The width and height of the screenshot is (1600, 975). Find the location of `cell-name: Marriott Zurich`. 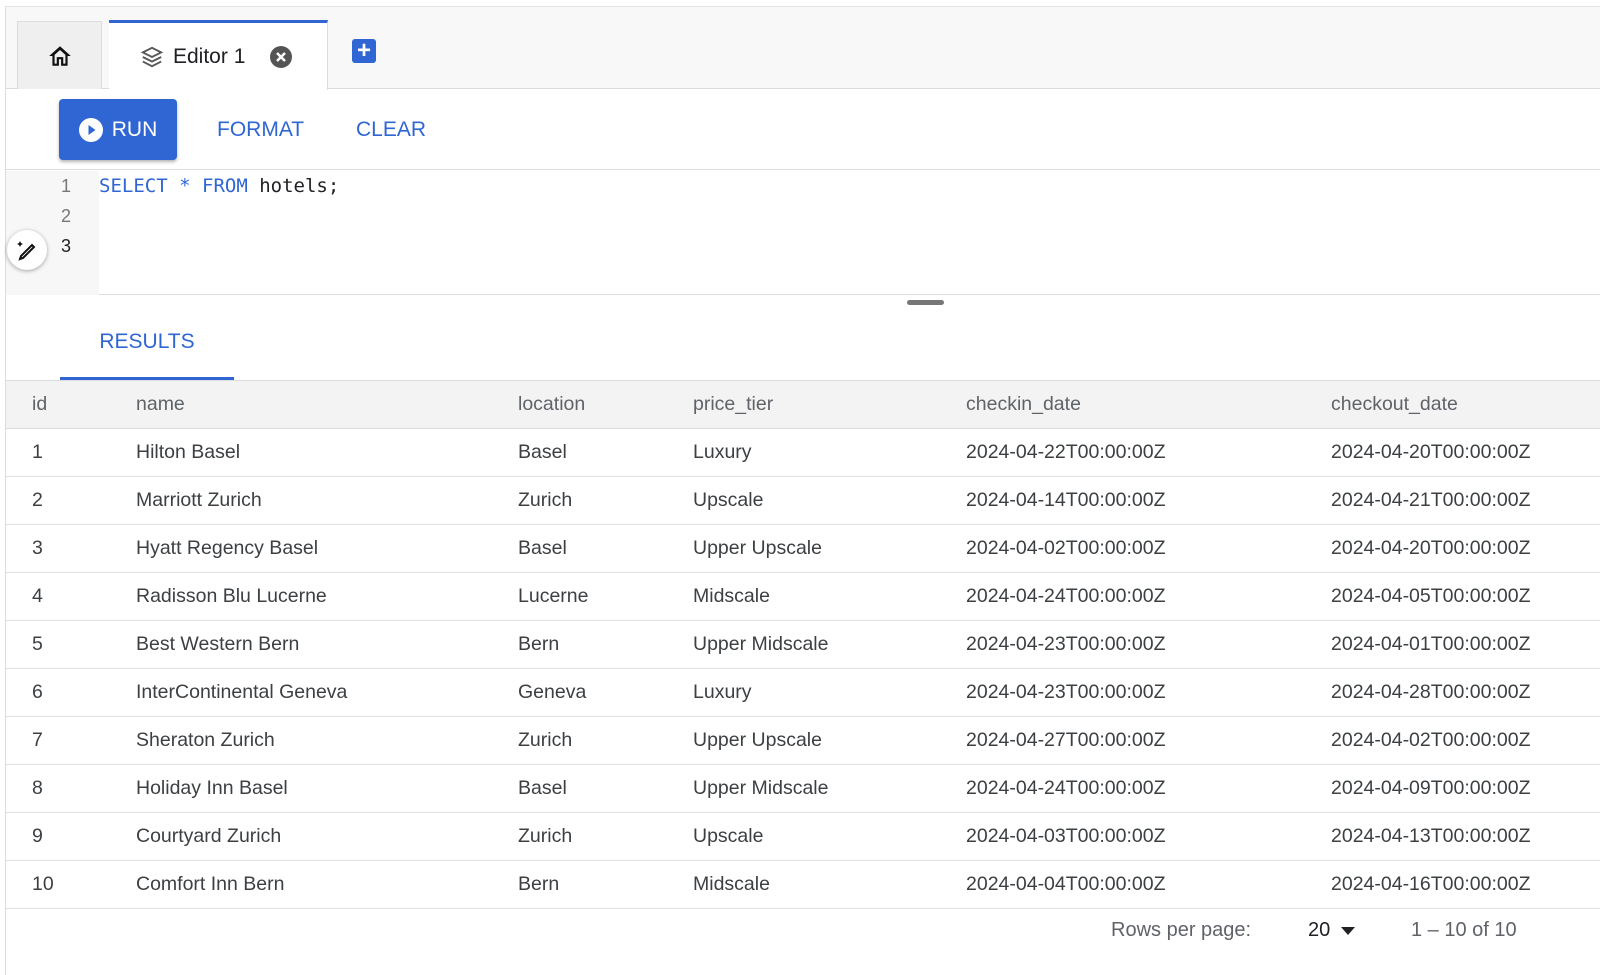

cell-name: Marriott Zurich is located at coordinates (327, 500).